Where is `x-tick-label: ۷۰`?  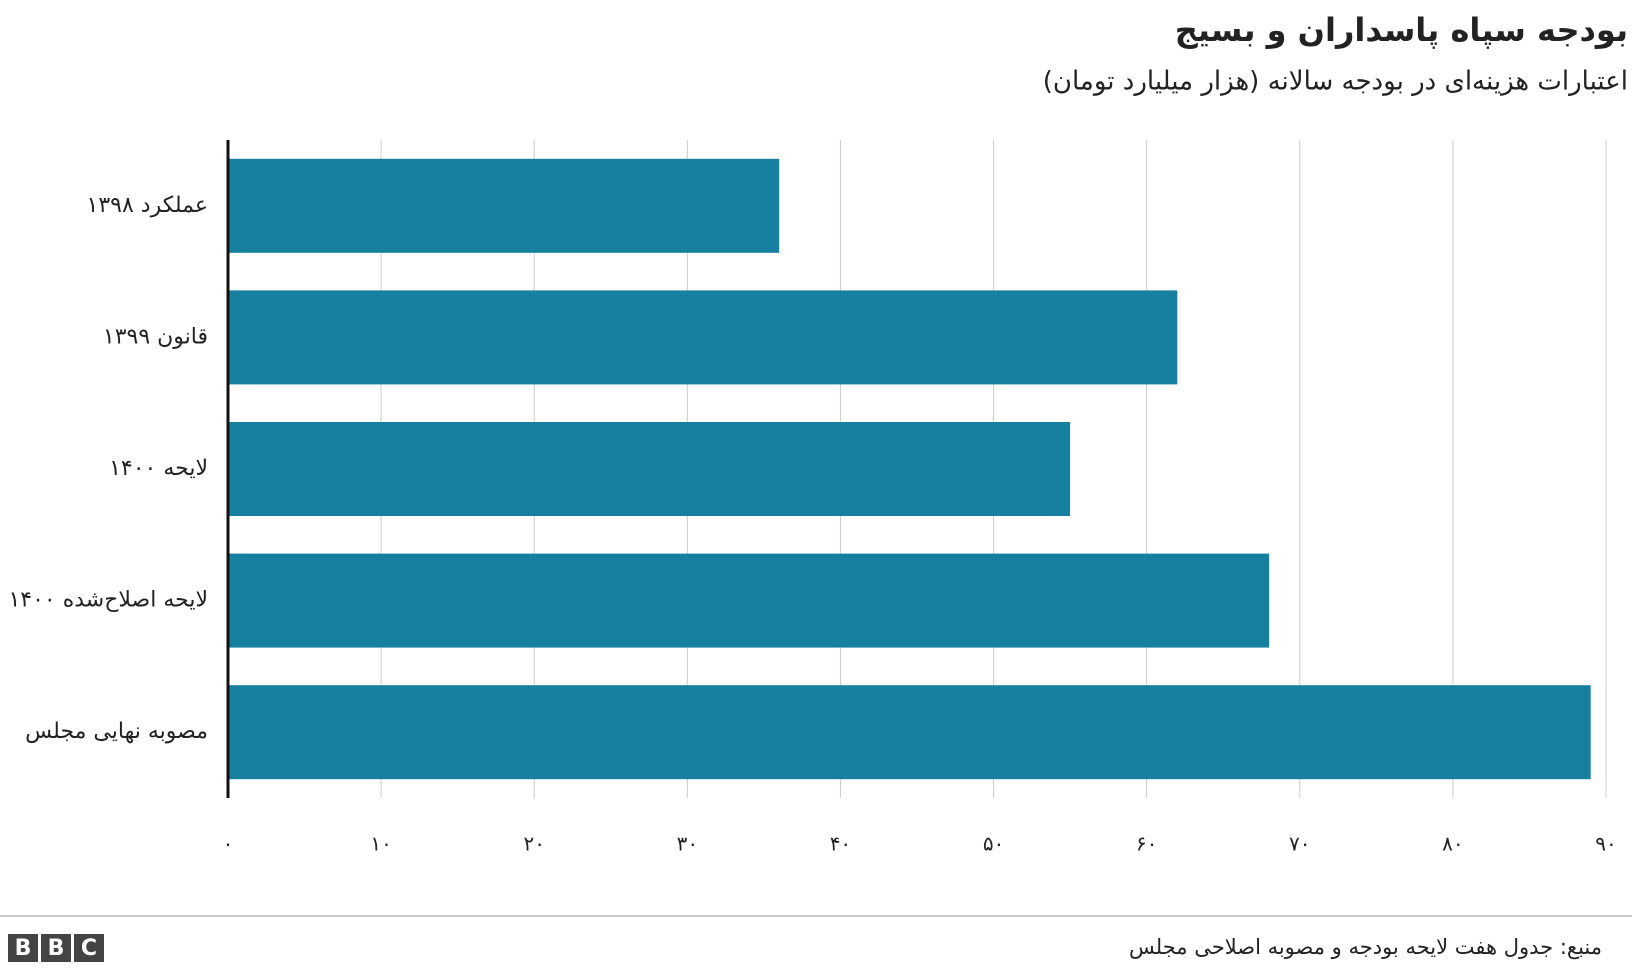 x-tick-label: ۷۰ is located at coordinates (1299, 844).